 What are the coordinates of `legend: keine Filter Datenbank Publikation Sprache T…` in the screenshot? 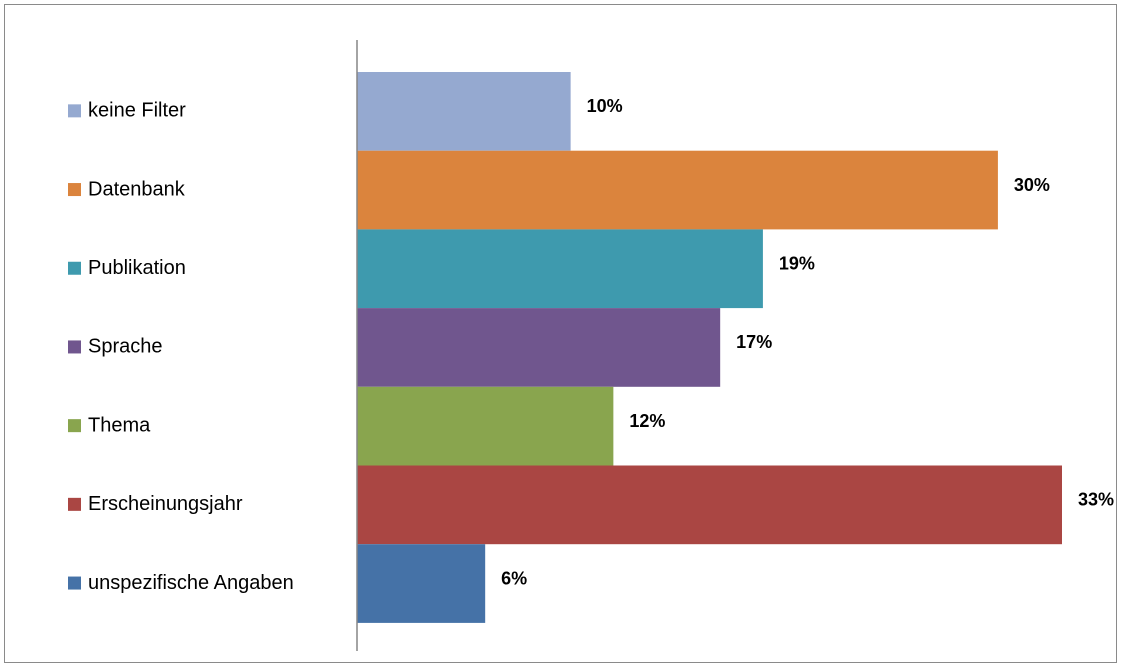 It's located at (181, 347).